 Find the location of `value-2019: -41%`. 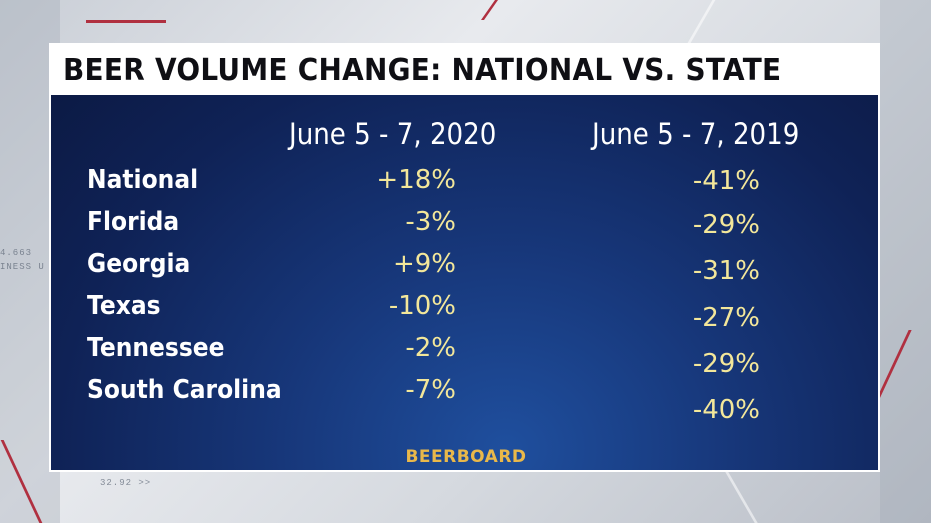

value-2019: -41% is located at coordinates (726, 181).